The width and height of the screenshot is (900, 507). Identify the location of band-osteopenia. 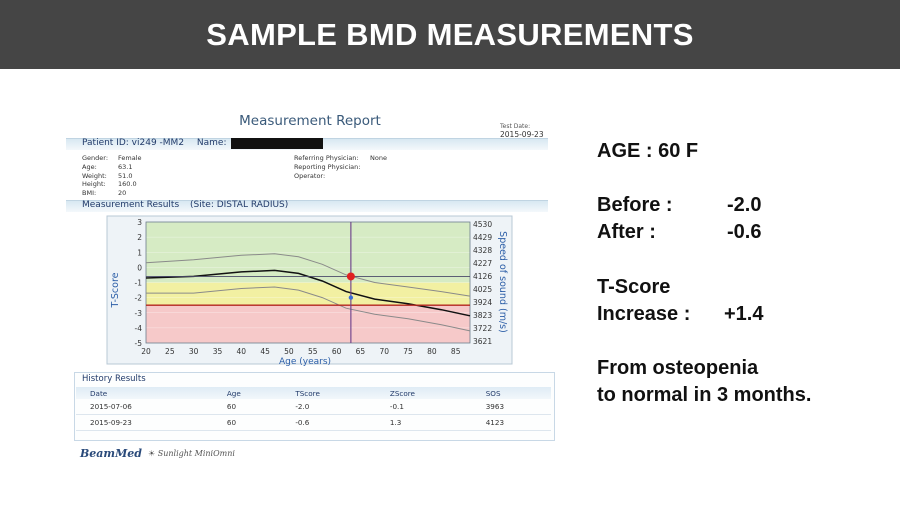
(308, 294).